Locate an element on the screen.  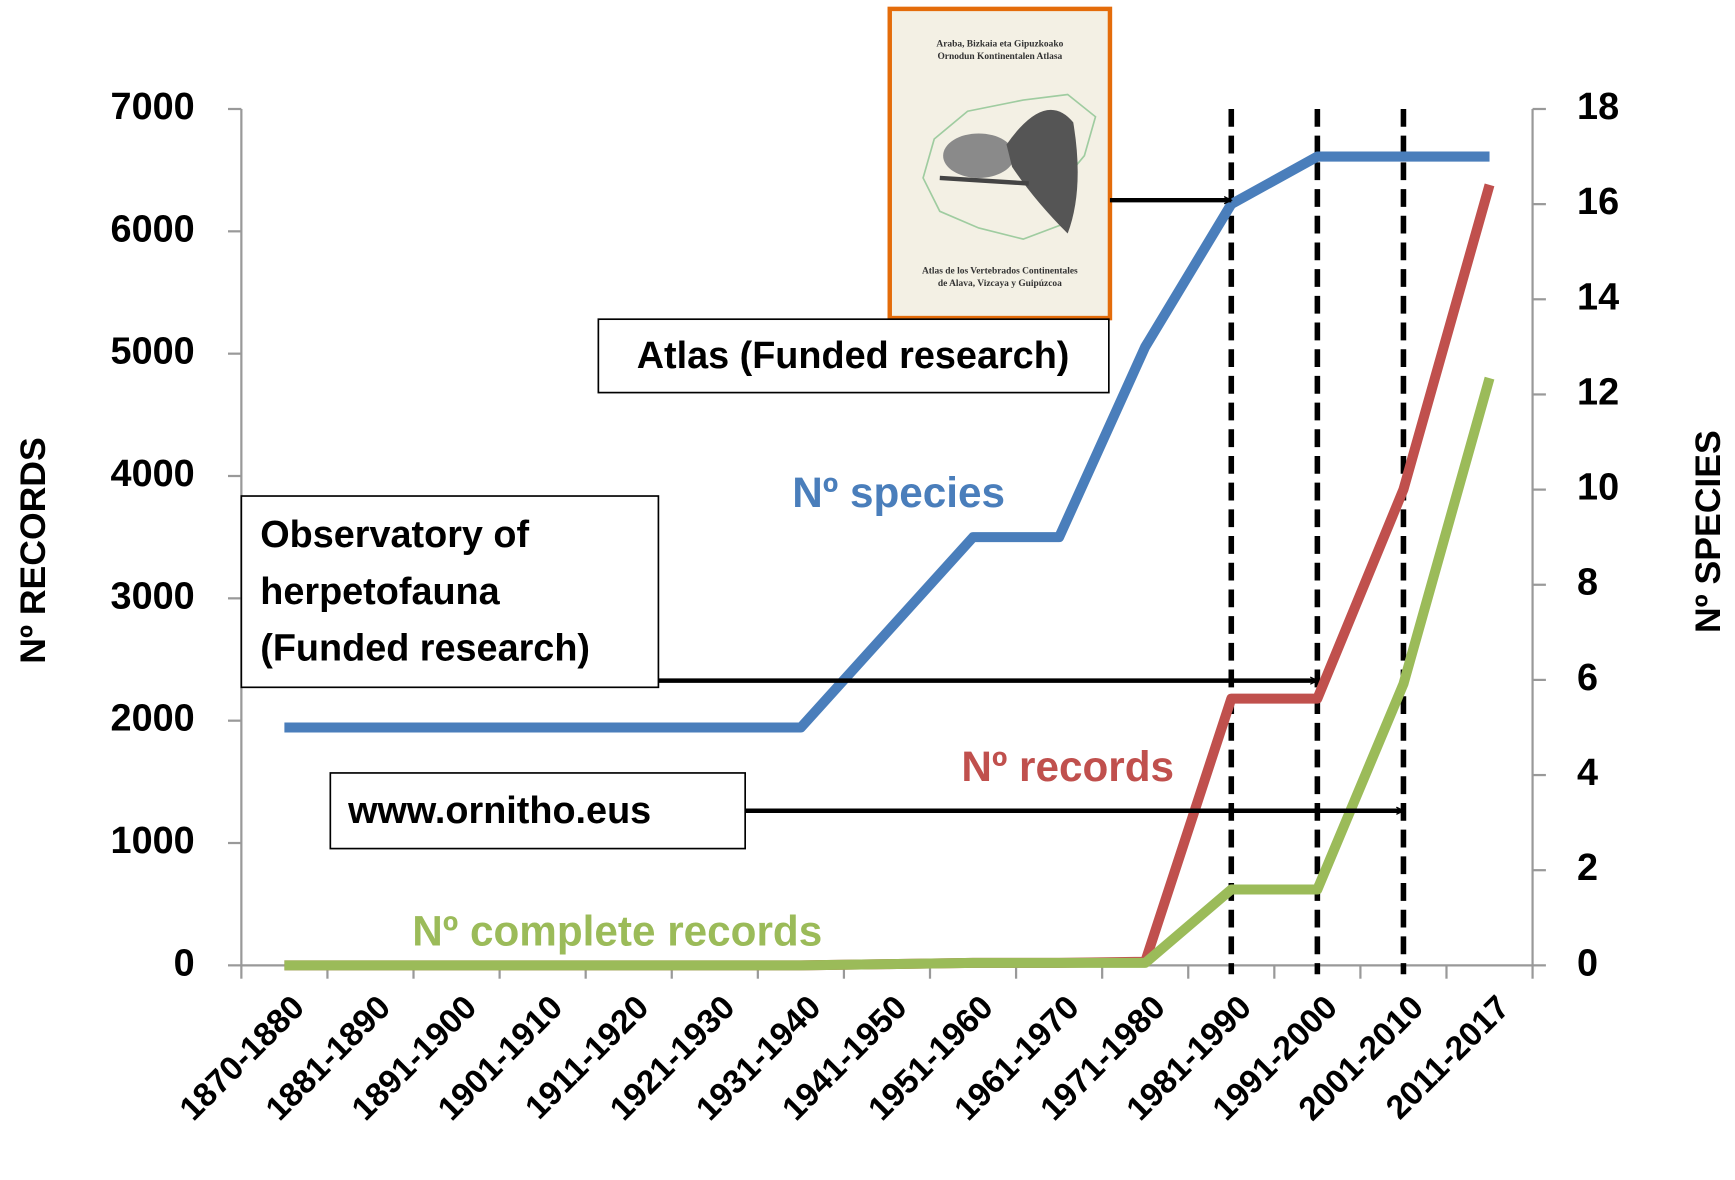
book-title: Araba, Bizkaia eta Gipuzkoako is located at coordinates (999, 45).